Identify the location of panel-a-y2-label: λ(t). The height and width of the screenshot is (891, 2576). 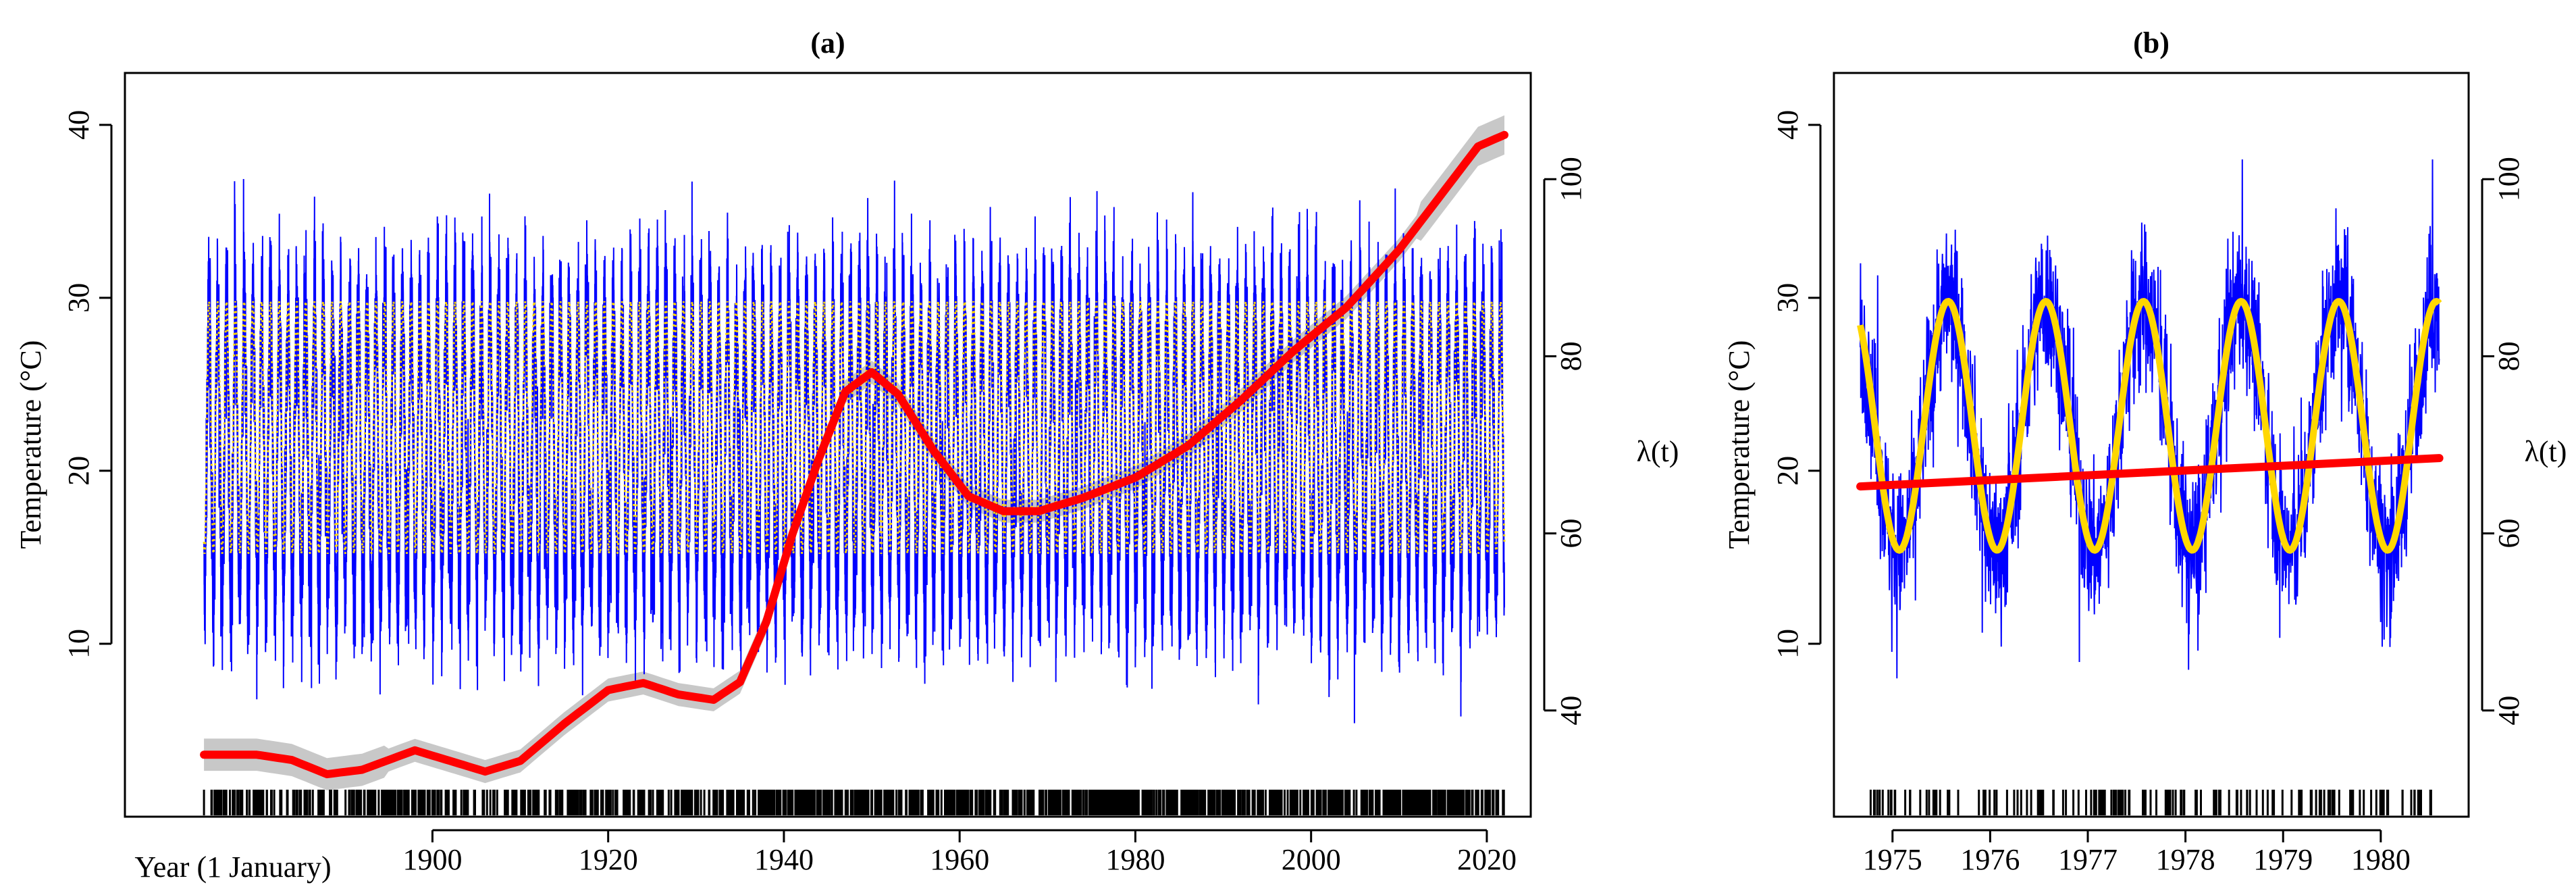
(1658, 451).